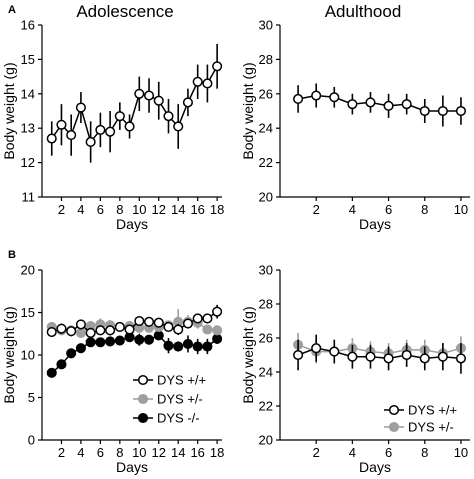  What do you see at coordinates (124, 11) in the screenshot?
I see `chart-title-adolescence: Adolescence` at bounding box center [124, 11].